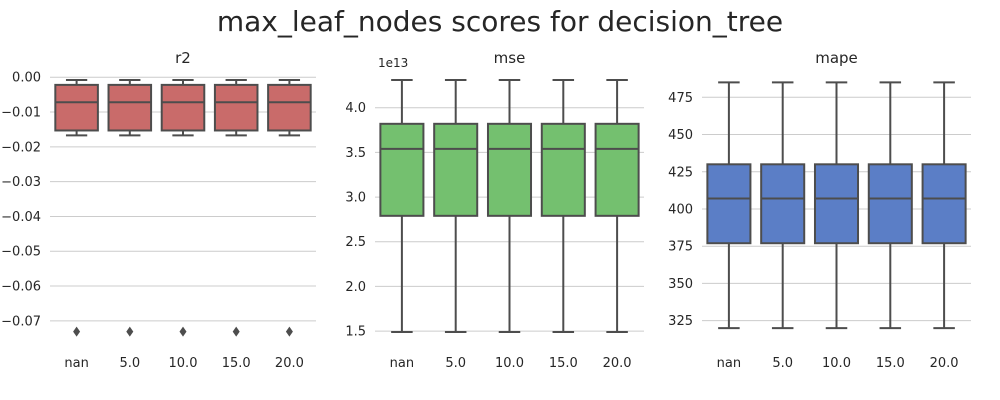 The width and height of the screenshot is (1000, 400). Describe the element at coordinates (393, 63) in the screenshot. I see `axis-offset-text: 1e13` at that location.